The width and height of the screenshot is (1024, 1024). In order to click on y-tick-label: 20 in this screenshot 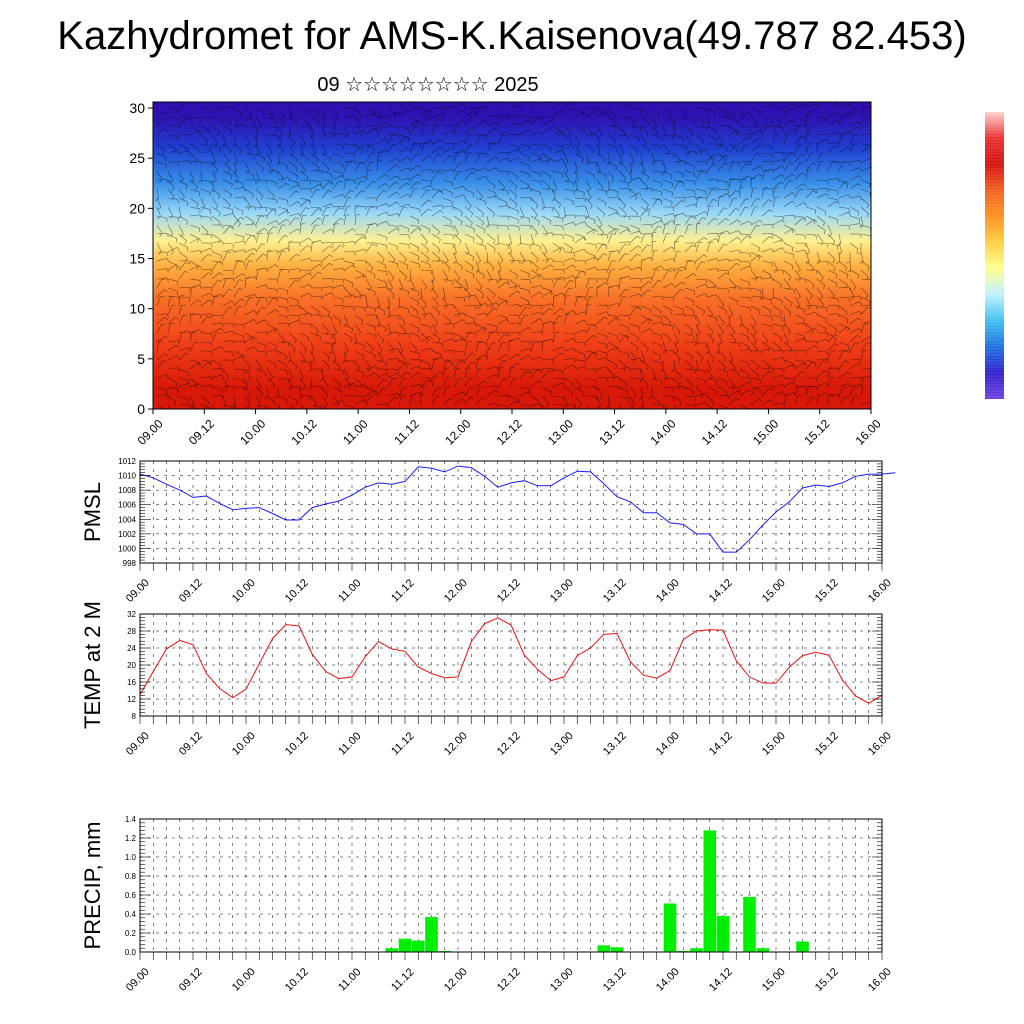, I will do `click(131, 665)`.